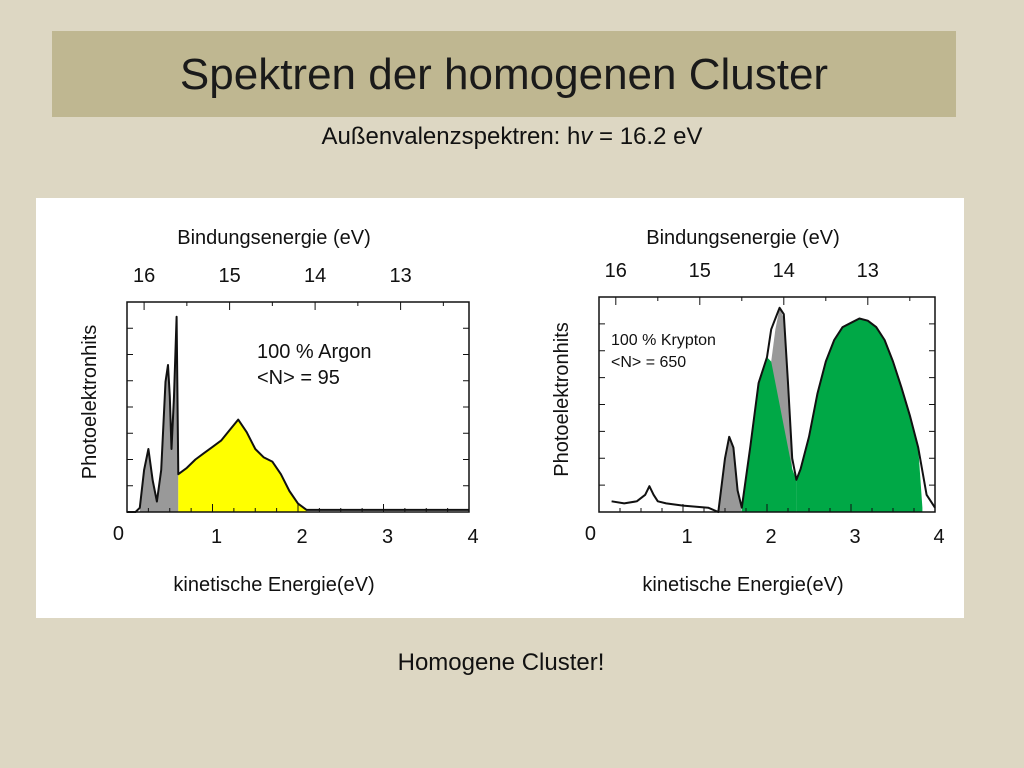  I want to click on subtitle-nu: v, so click(586, 136).